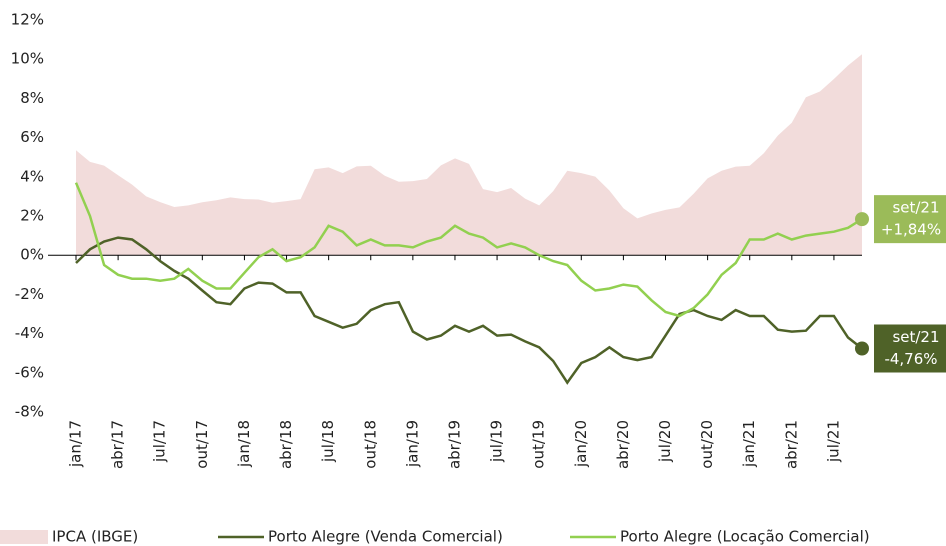  I want to click on y-tick-label: 6%, so click(32, 137).